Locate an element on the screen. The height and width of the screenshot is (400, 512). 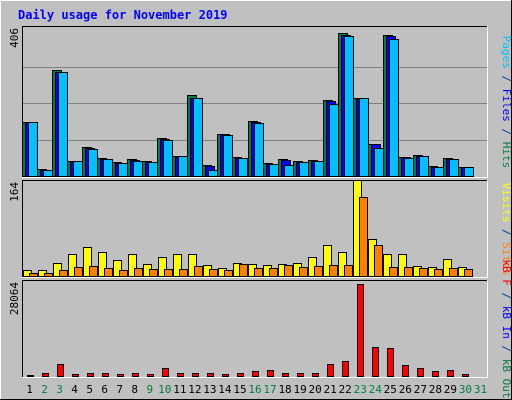
x-tick-label: 3 is located at coordinates (59, 389).